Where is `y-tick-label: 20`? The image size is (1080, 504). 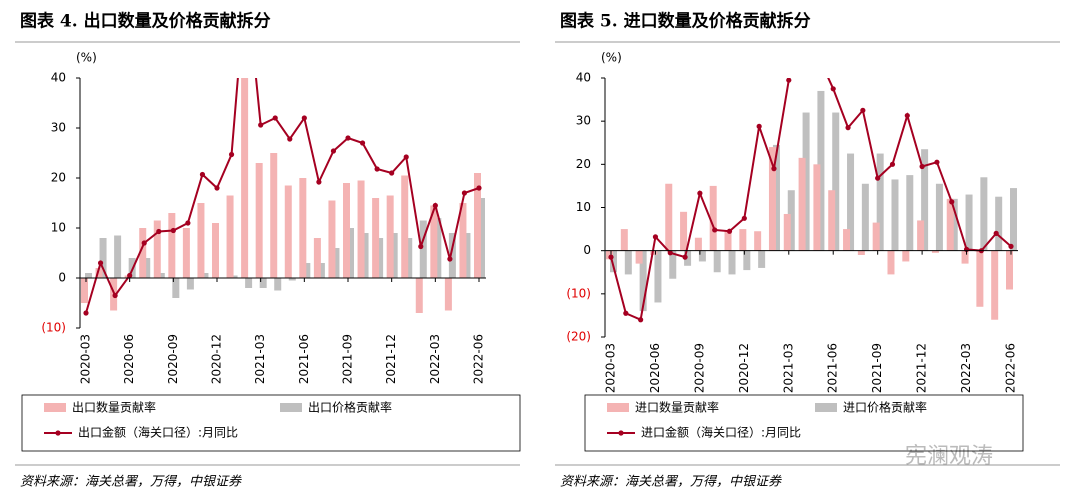
y-tick-label: 20 is located at coordinates (58, 178).